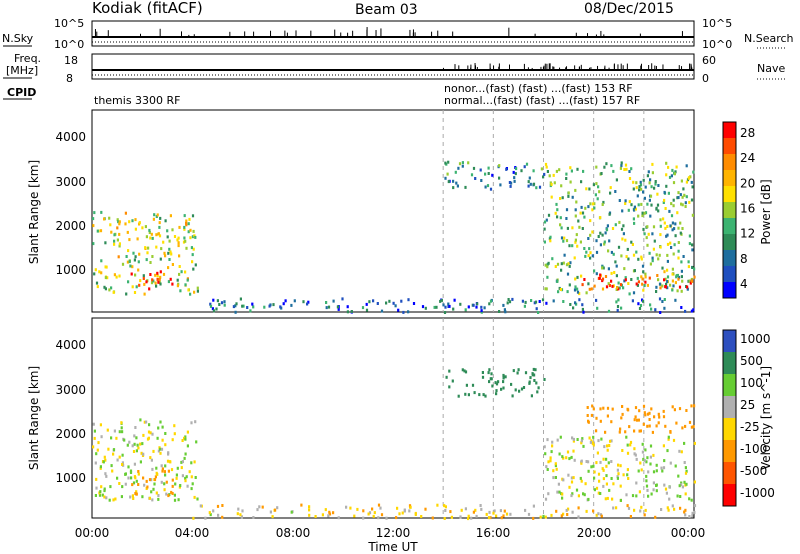 Image resolution: width=800 pixels, height=554 pixels. I want to click on xtick: 20:00, so click(594, 533).